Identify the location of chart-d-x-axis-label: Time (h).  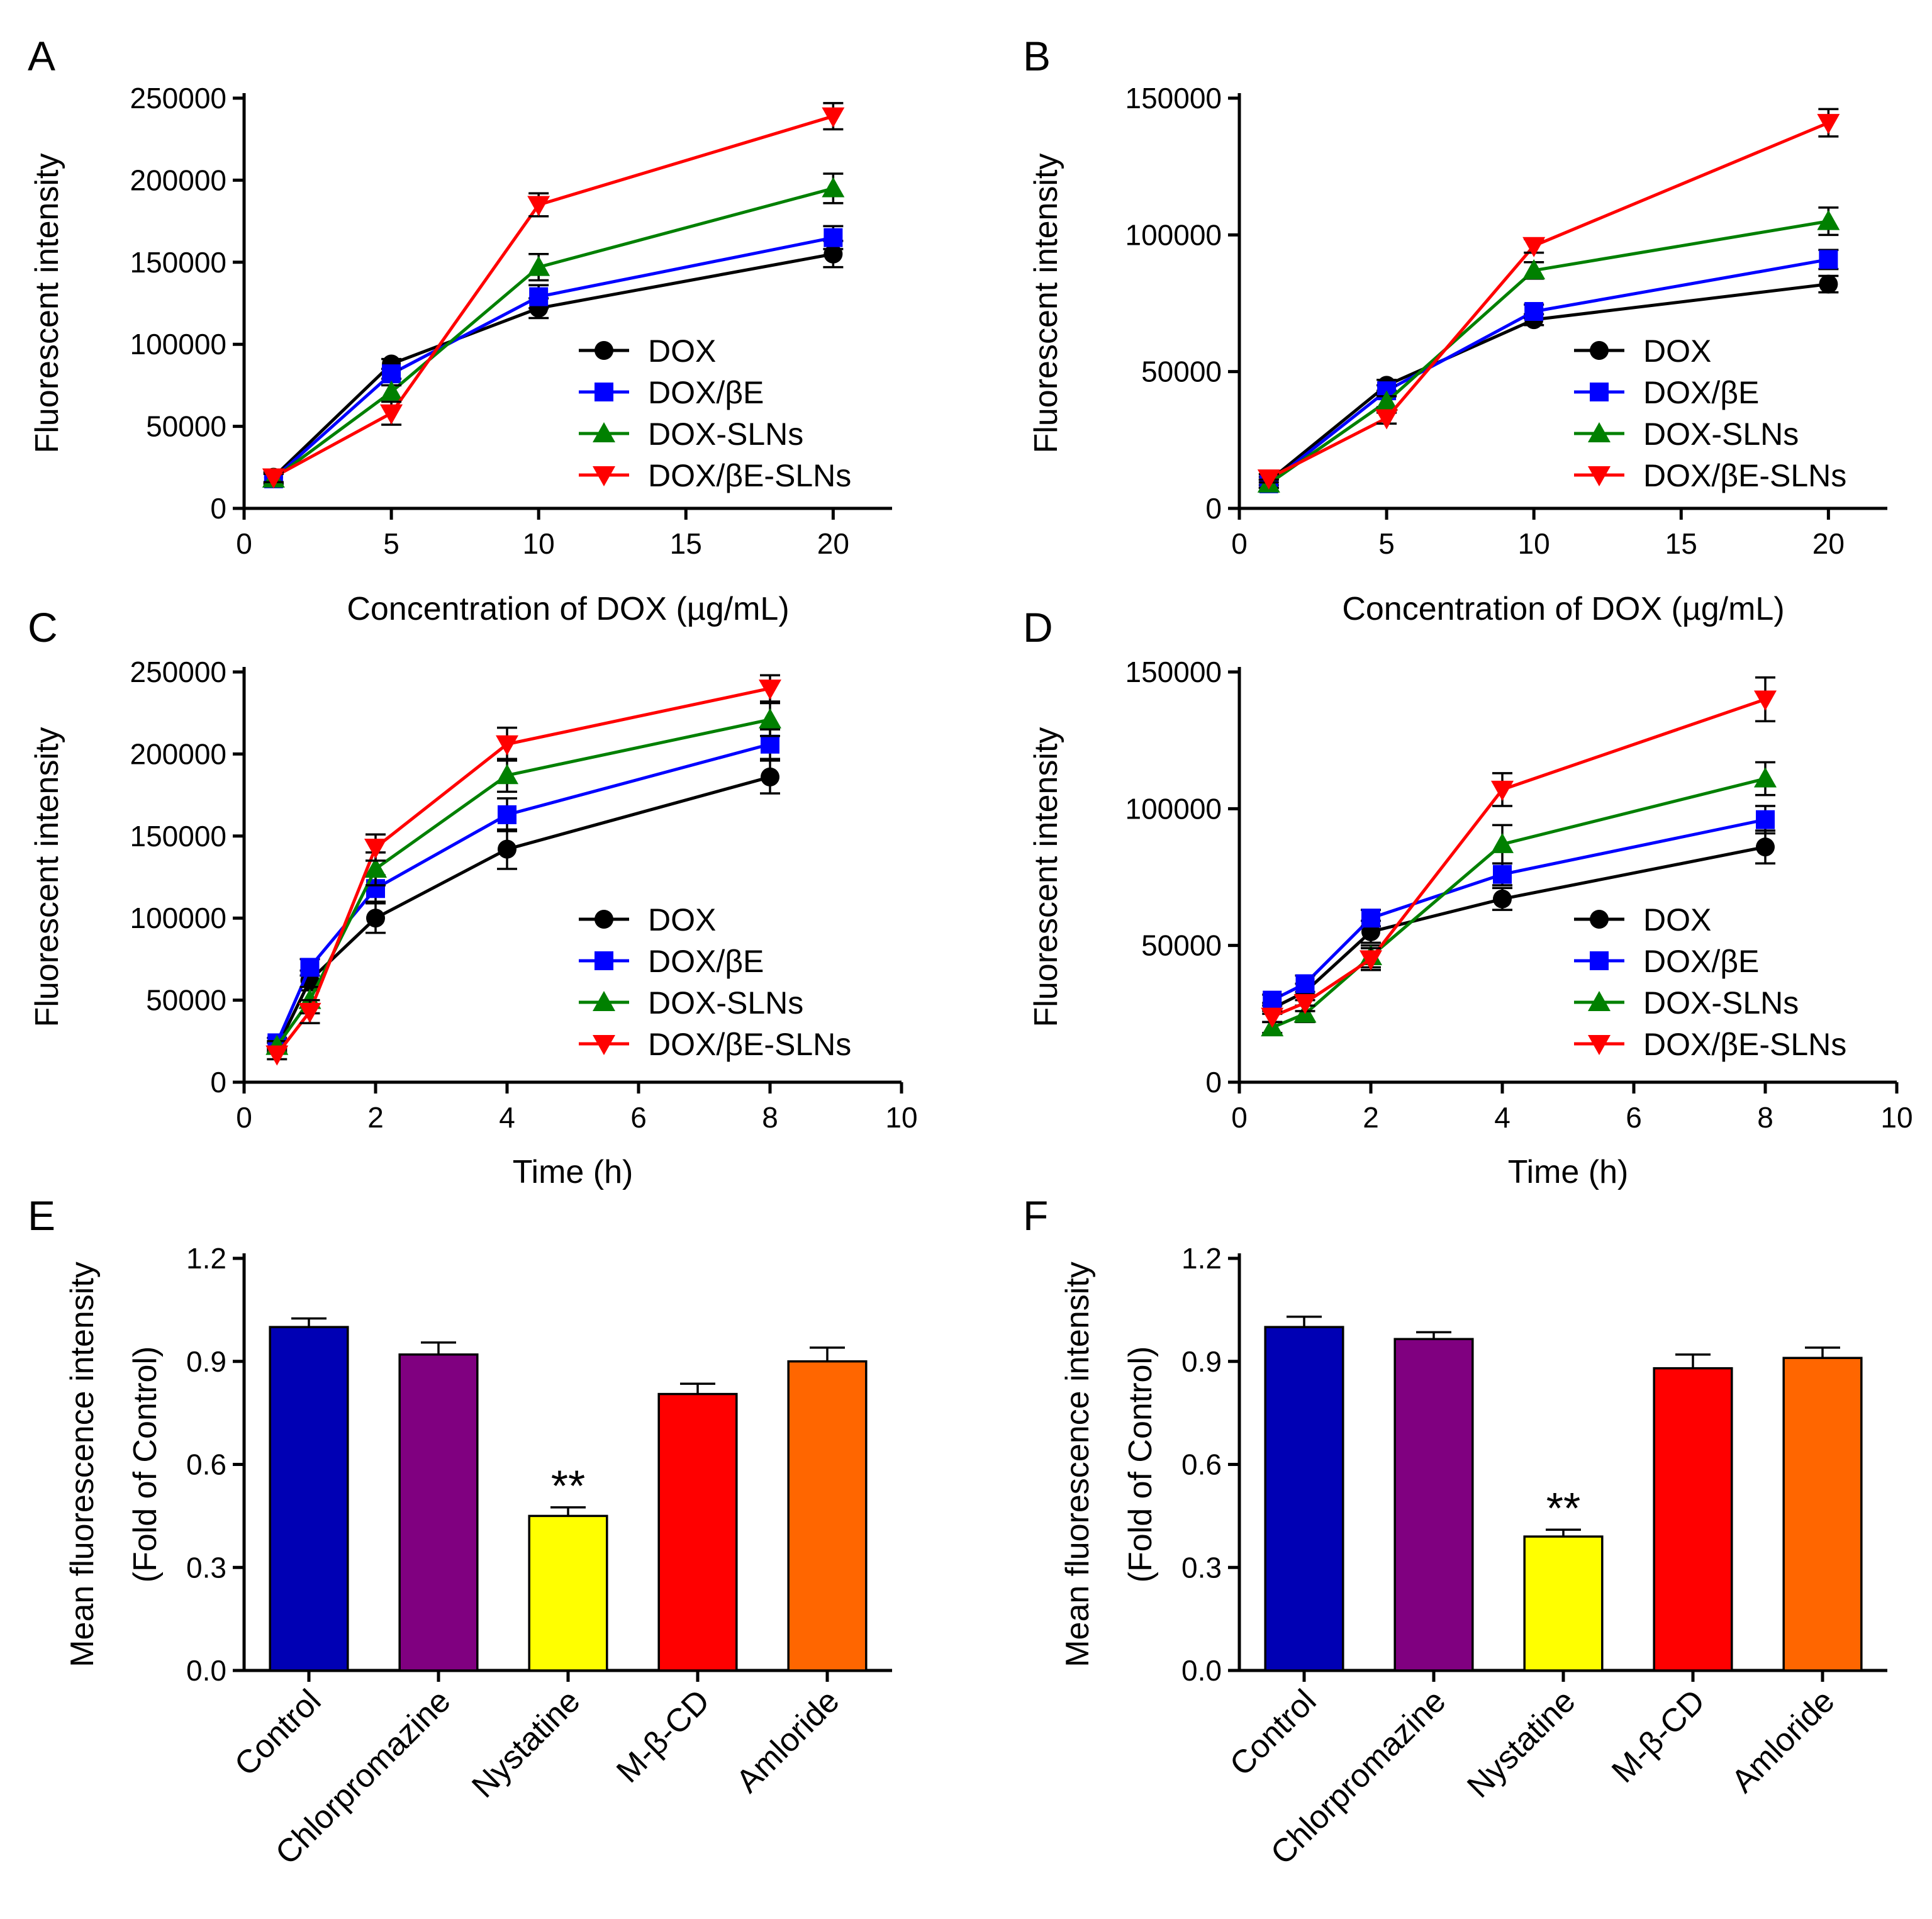
(1568, 1172).